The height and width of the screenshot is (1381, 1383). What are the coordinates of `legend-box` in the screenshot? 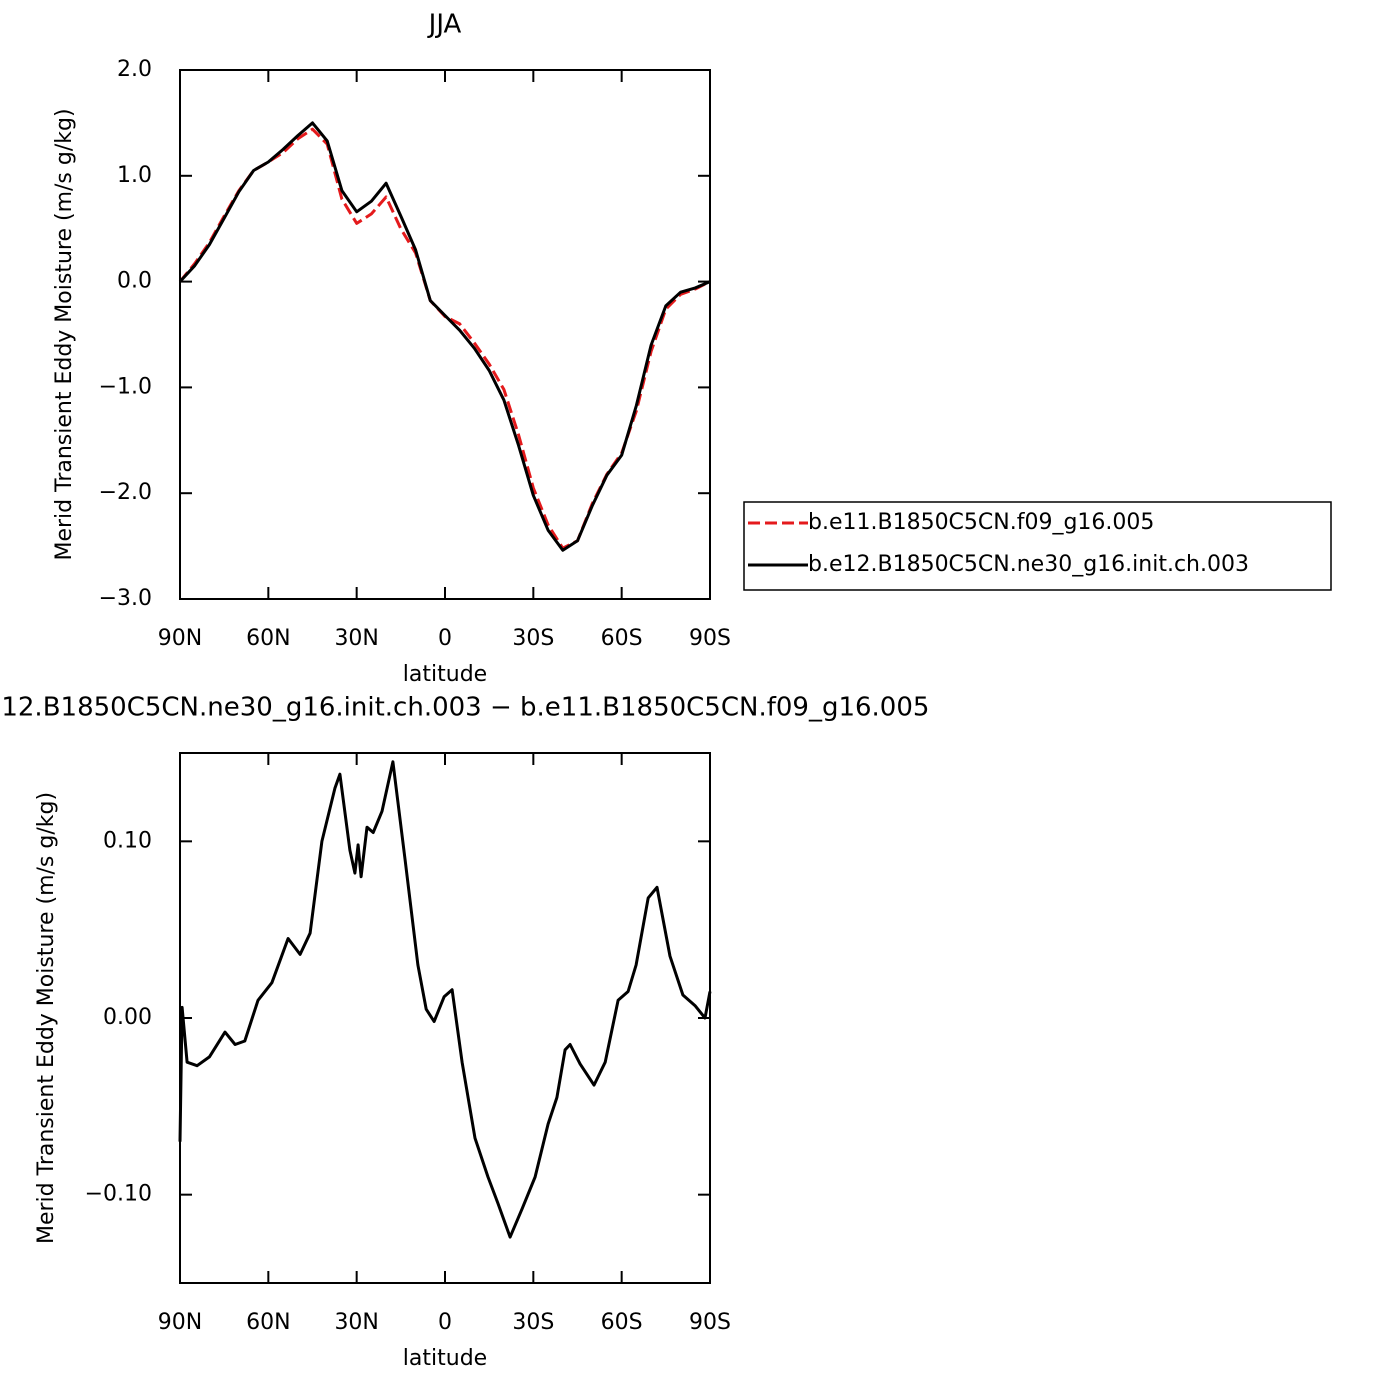 It's located at (1037, 546).